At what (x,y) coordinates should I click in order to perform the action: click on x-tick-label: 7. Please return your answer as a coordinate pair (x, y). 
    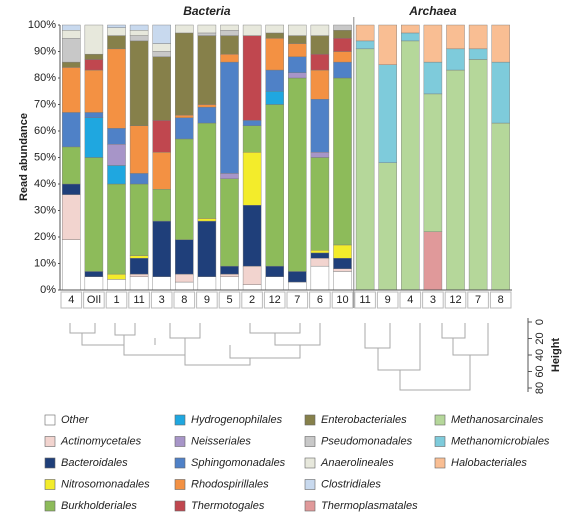
    Looking at the image, I should click on (297, 300).